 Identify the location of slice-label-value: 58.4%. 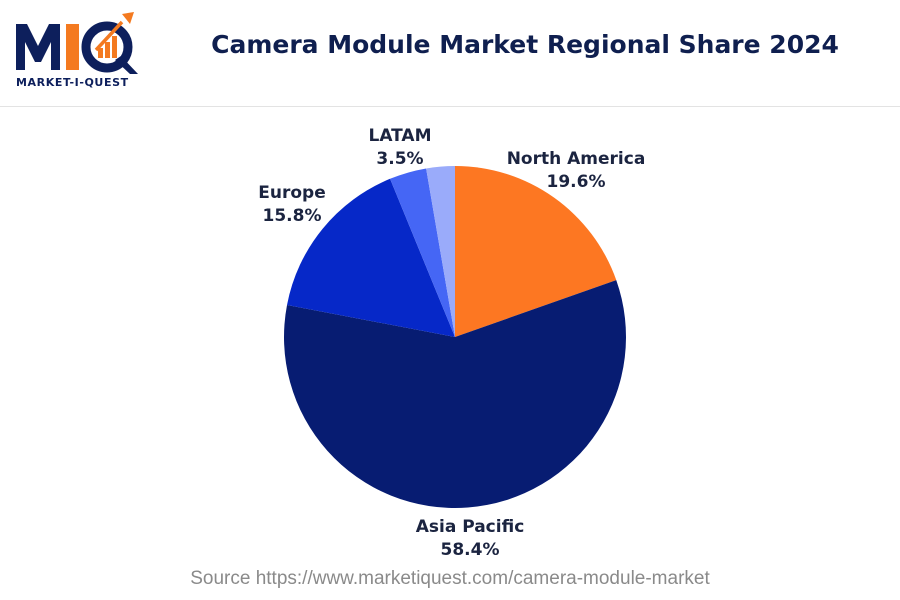
(470, 550).